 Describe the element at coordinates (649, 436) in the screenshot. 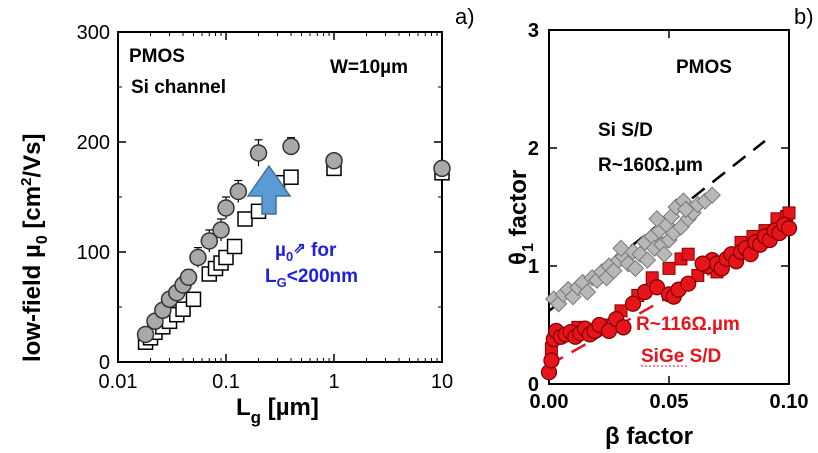

I see `panel-b-x-axis-label: β factor` at that location.